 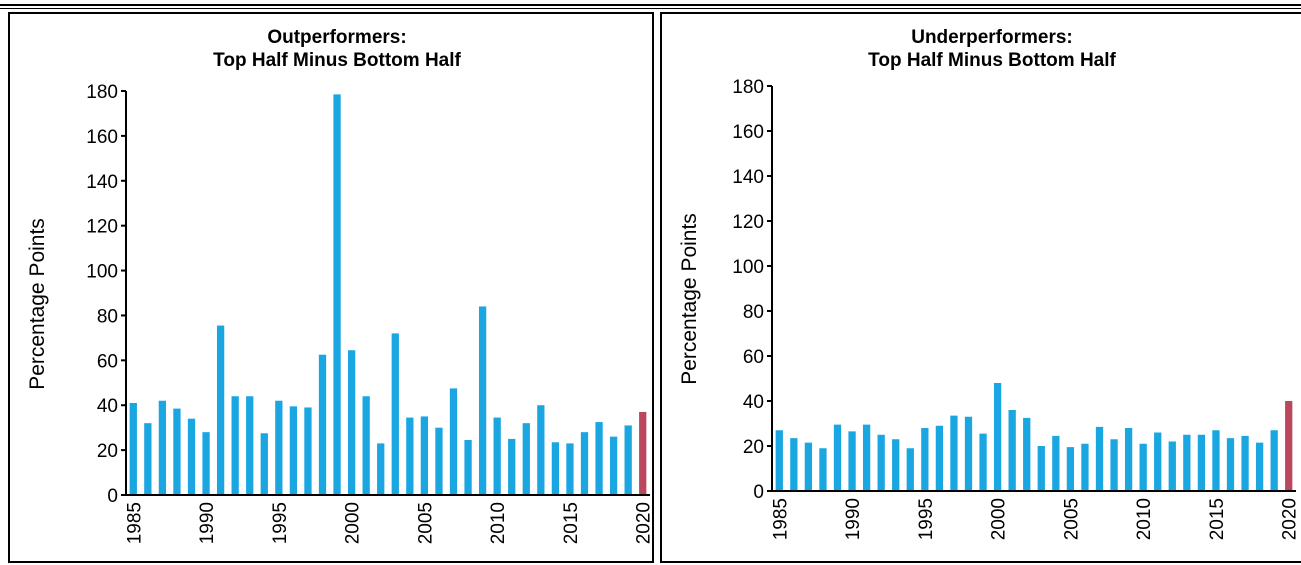 I want to click on y-tick-label: 180, so click(x=102, y=92).